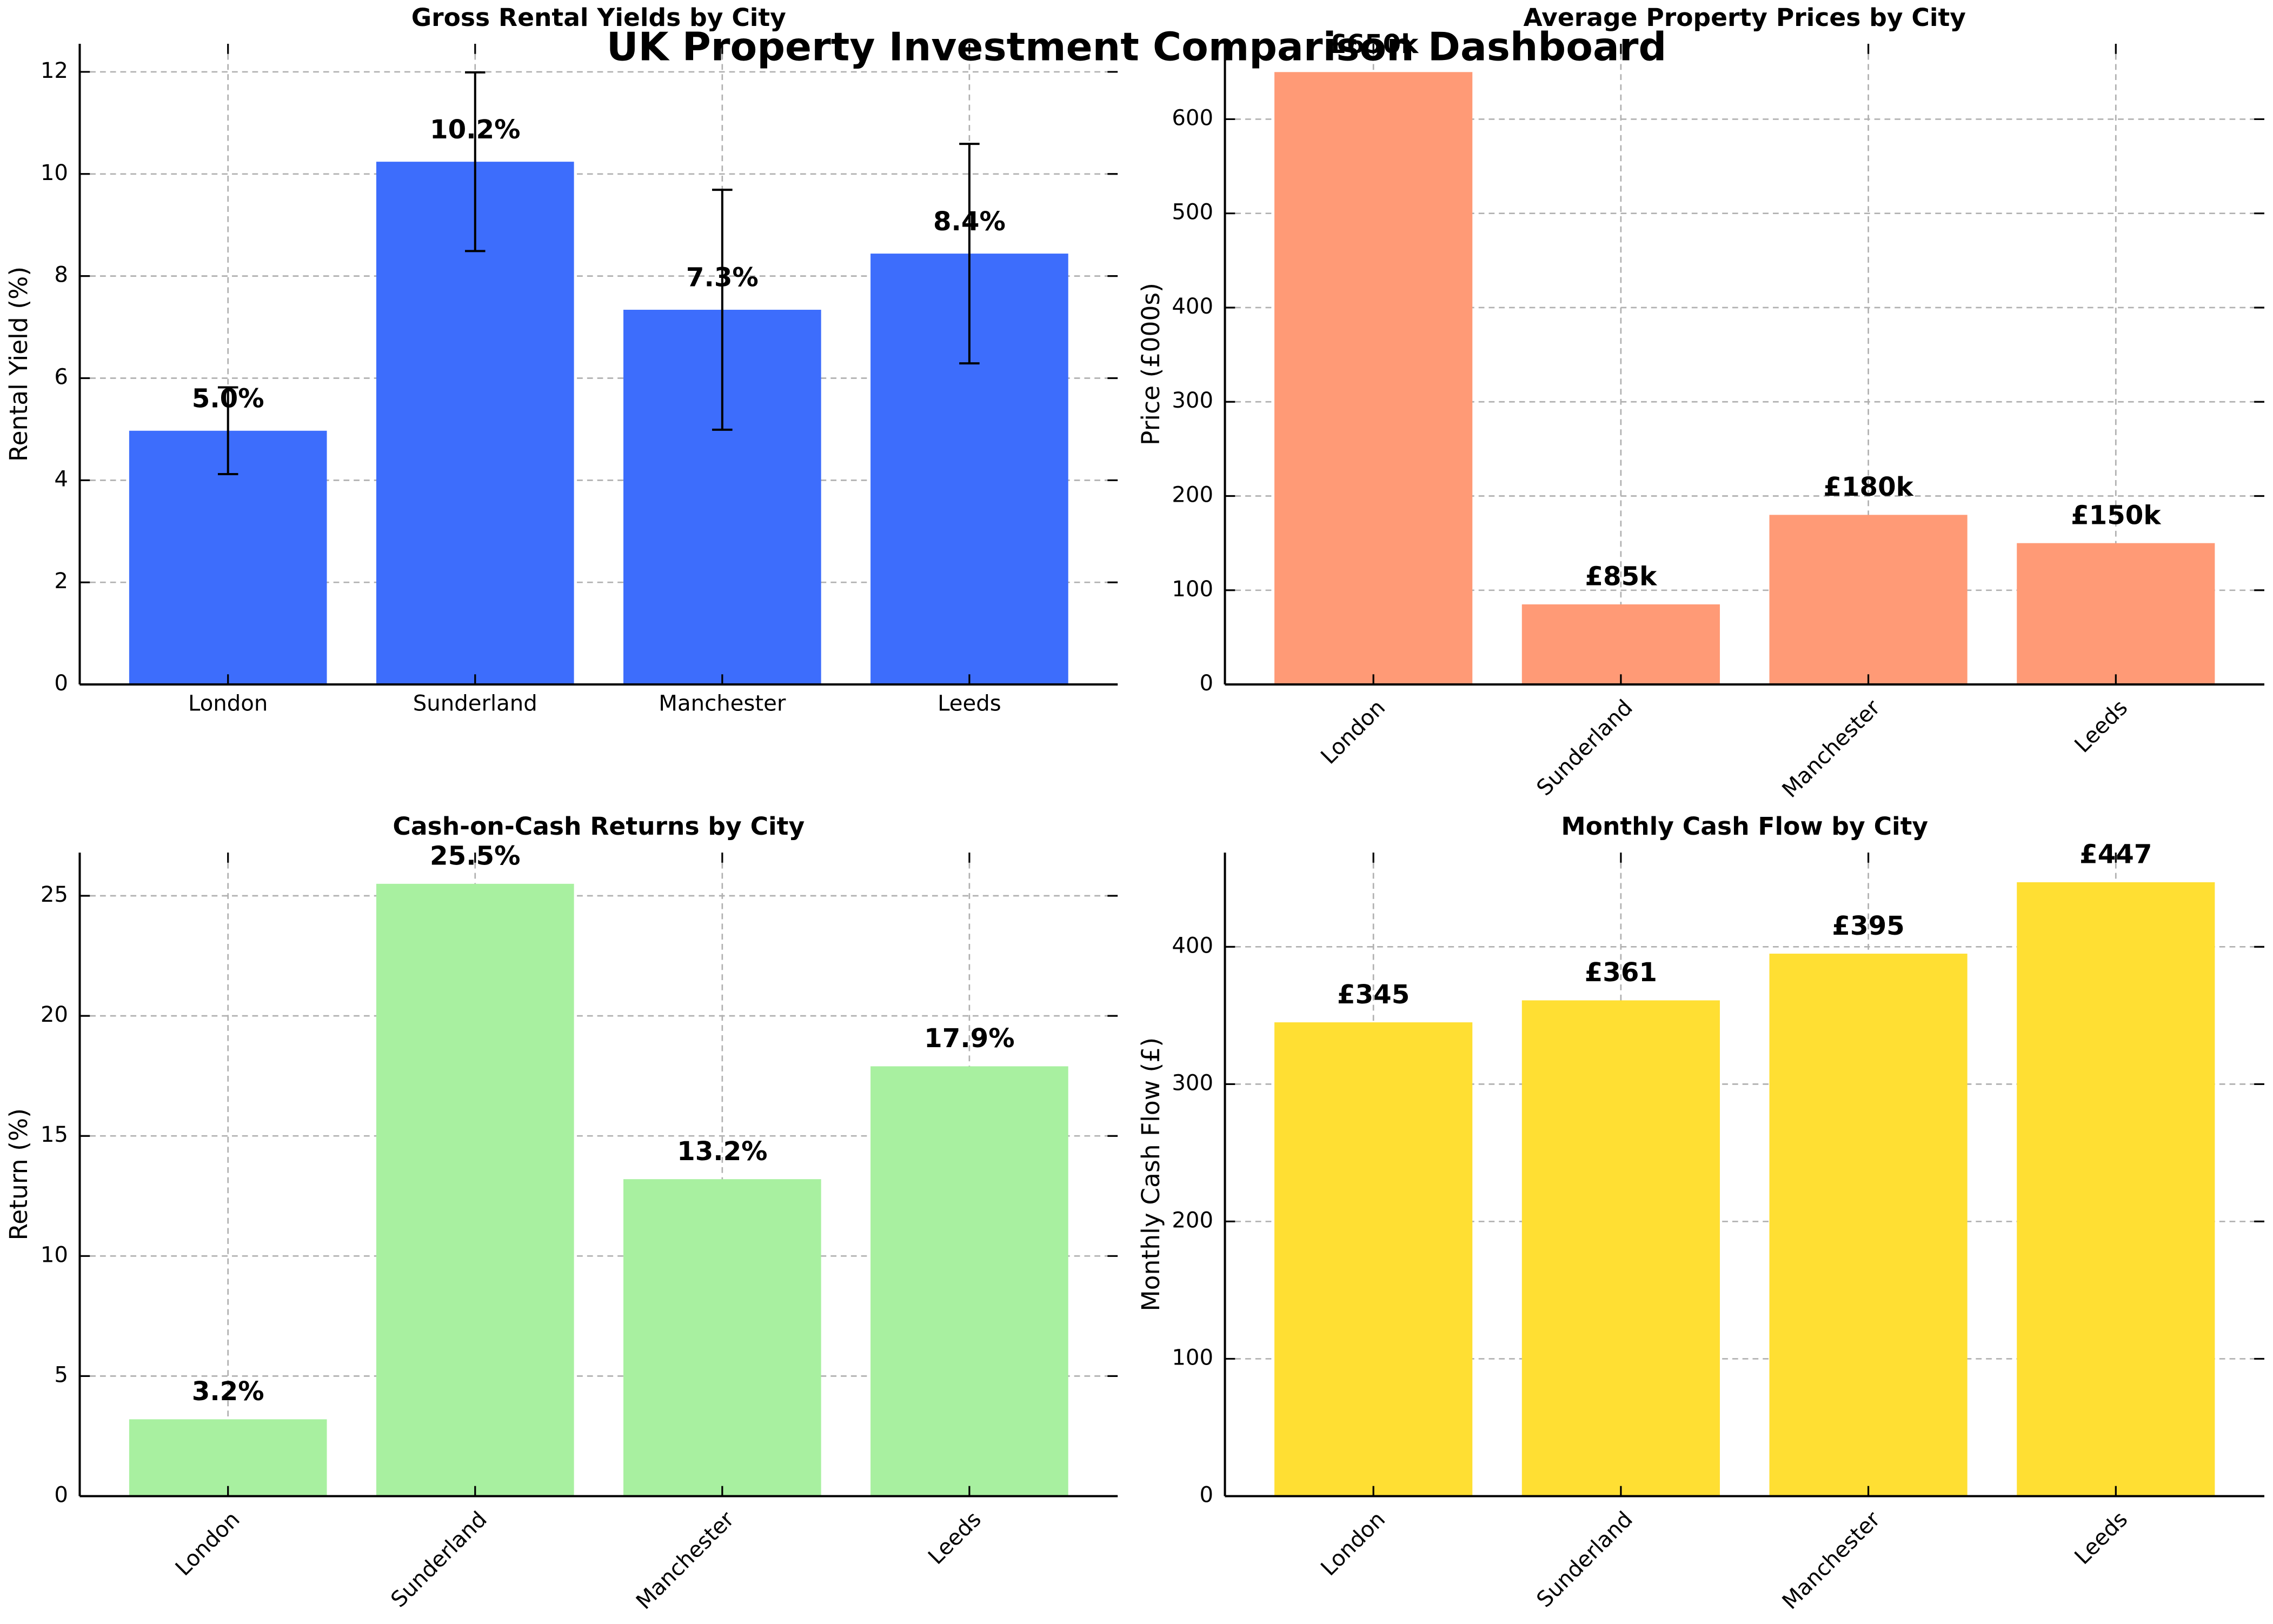 The image size is (2273, 1624). Describe the element at coordinates (18, 364) in the screenshot. I see `y-axis-label: Rental Yield (%)` at that location.